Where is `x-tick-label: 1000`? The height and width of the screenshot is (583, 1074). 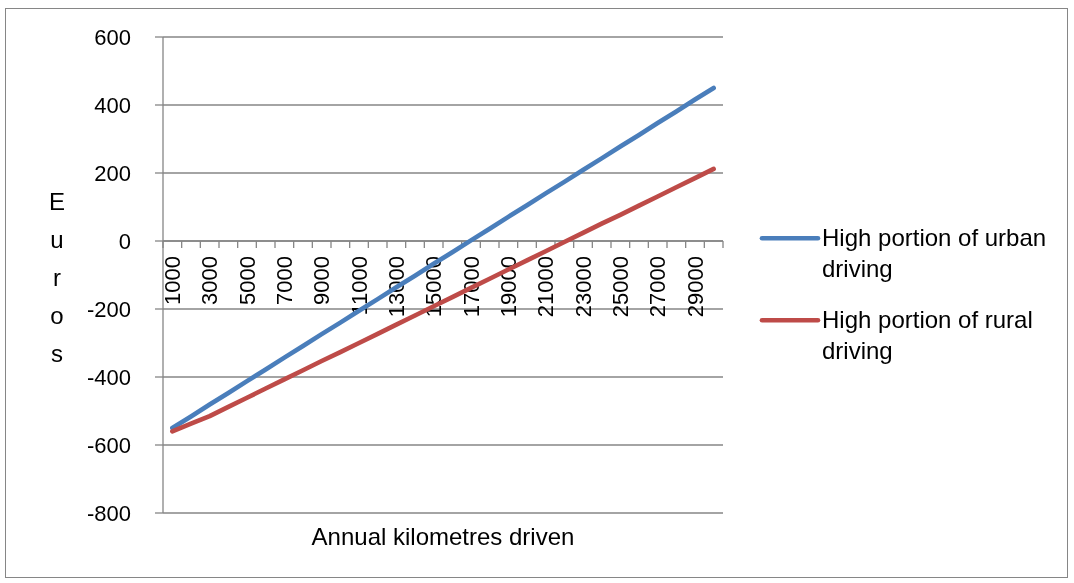 x-tick-label: 1000 is located at coordinates (172, 280).